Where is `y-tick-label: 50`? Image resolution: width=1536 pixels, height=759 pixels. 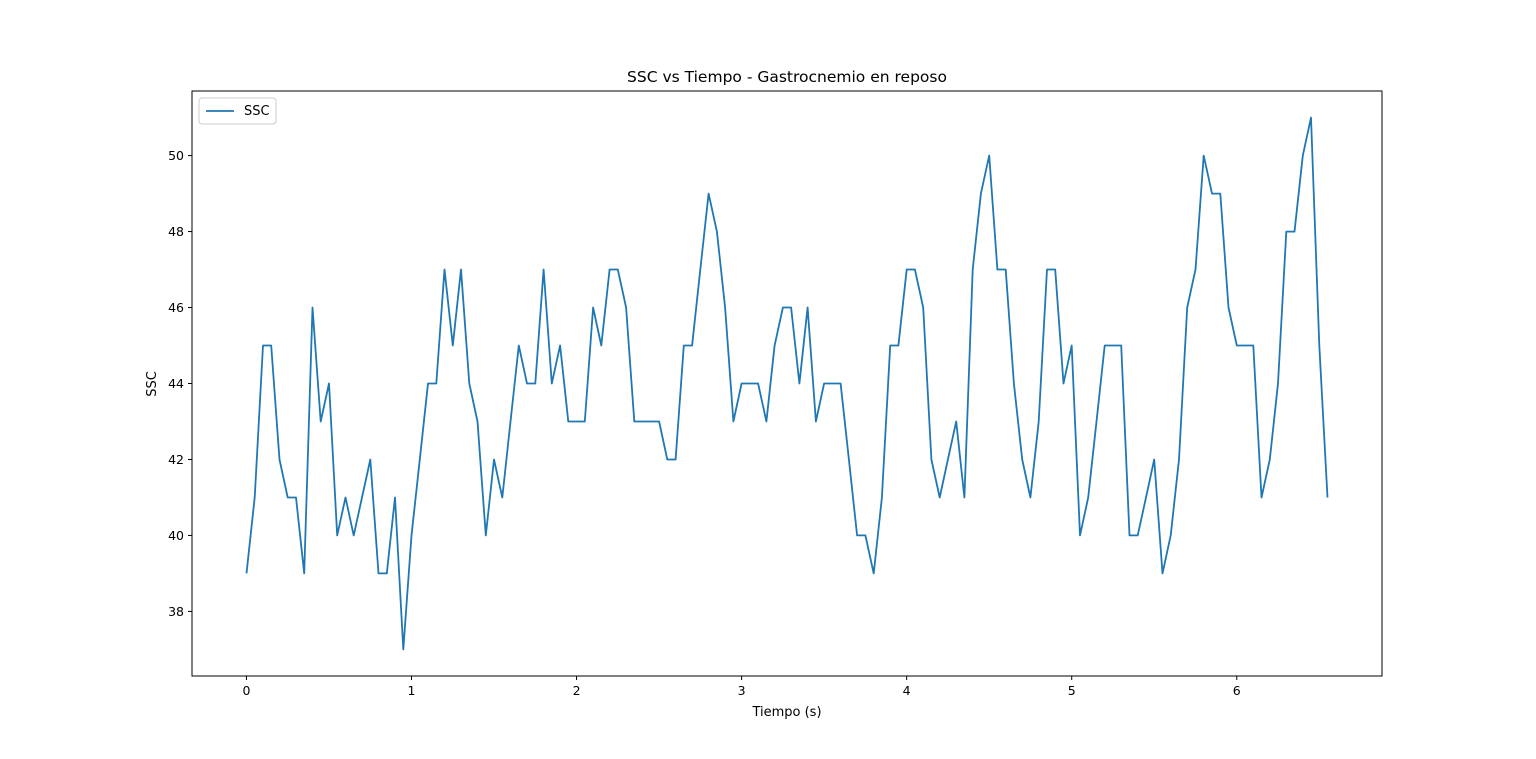 y-tick-label: 50 is located at coordinates (176, 155).